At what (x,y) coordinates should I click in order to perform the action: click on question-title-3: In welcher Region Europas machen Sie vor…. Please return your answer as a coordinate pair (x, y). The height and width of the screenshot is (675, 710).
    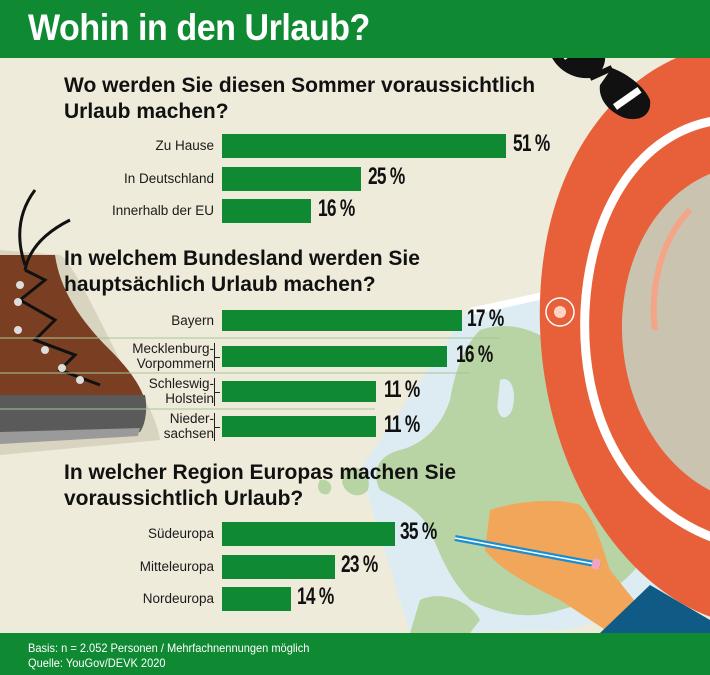
    Looking at the image, I should click on (260, 486).